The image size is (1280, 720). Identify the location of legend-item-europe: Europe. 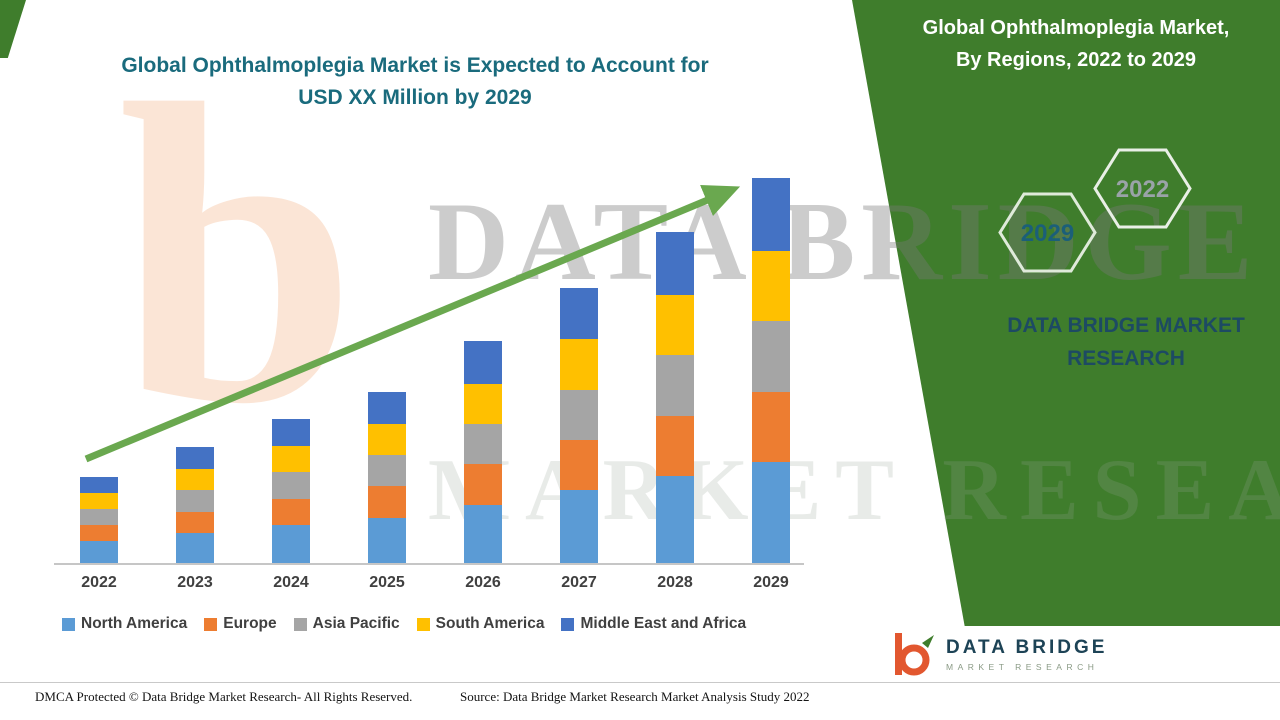
(240, 624).